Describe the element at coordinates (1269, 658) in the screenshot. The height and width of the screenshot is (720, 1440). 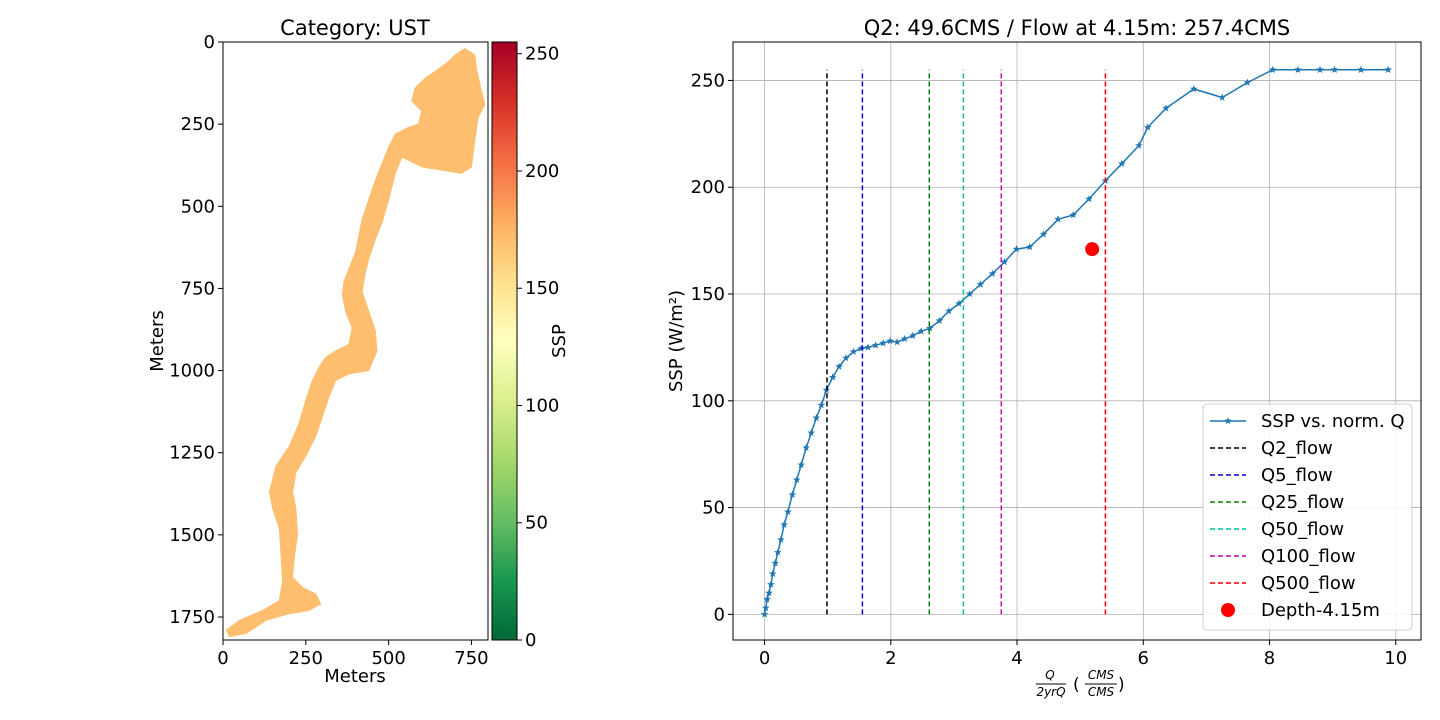
I see `chart-x-tick-label: 8` at that location.